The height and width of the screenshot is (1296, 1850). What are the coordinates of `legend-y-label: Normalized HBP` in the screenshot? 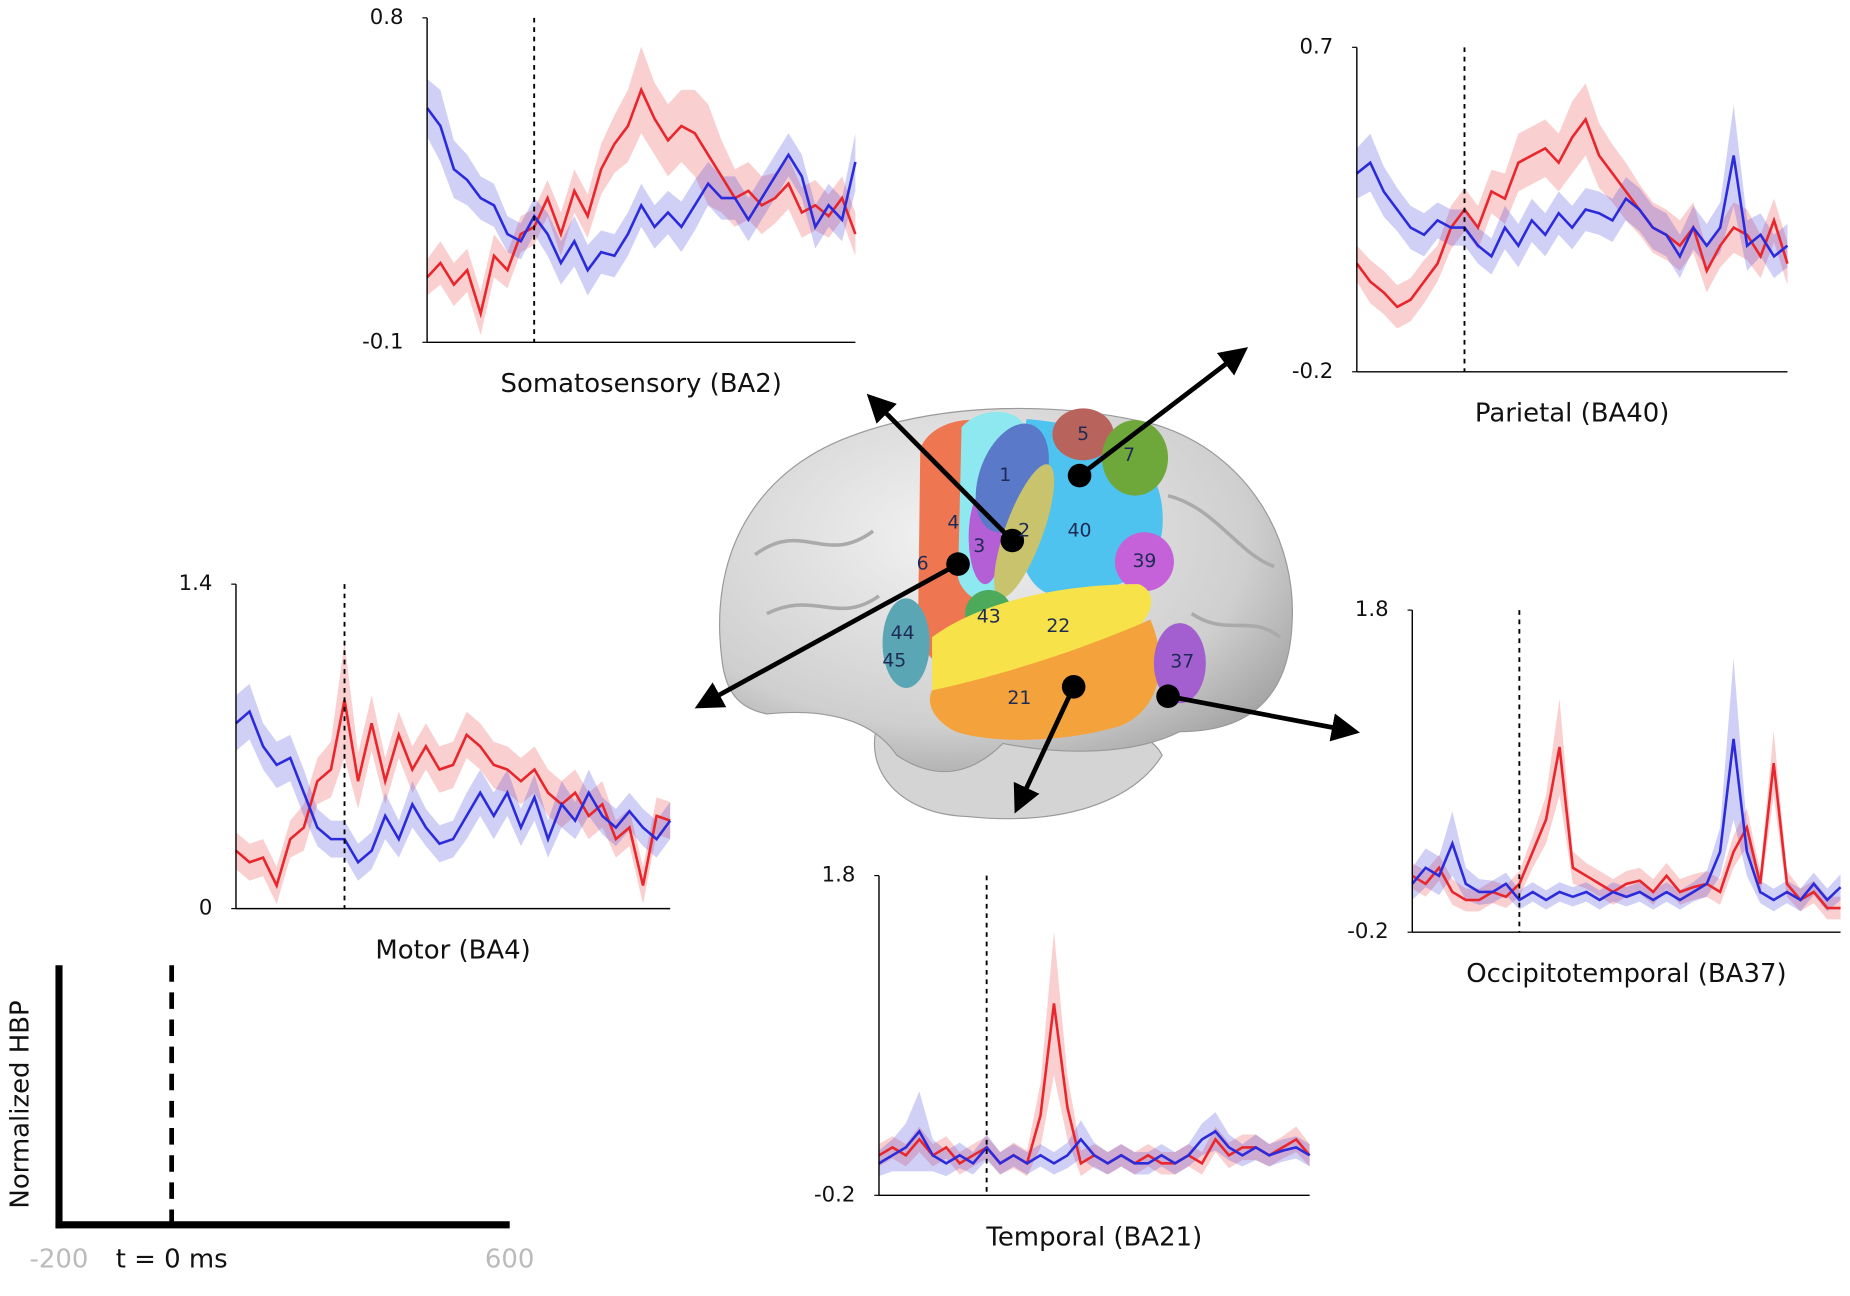 It's located at (21, 1104).